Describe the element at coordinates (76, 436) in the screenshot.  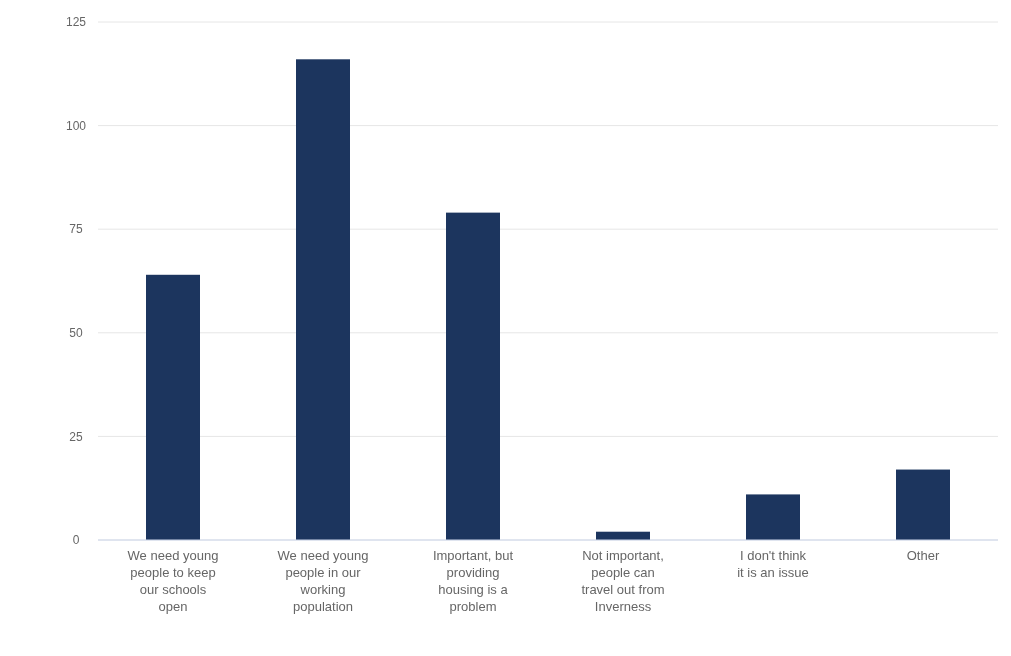
I see `y-tick-label: 25` at that location.